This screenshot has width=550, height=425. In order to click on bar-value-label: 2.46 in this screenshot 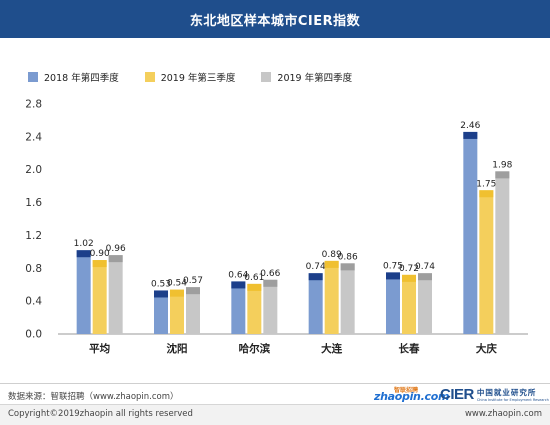, I will do `click(470, 126)`.